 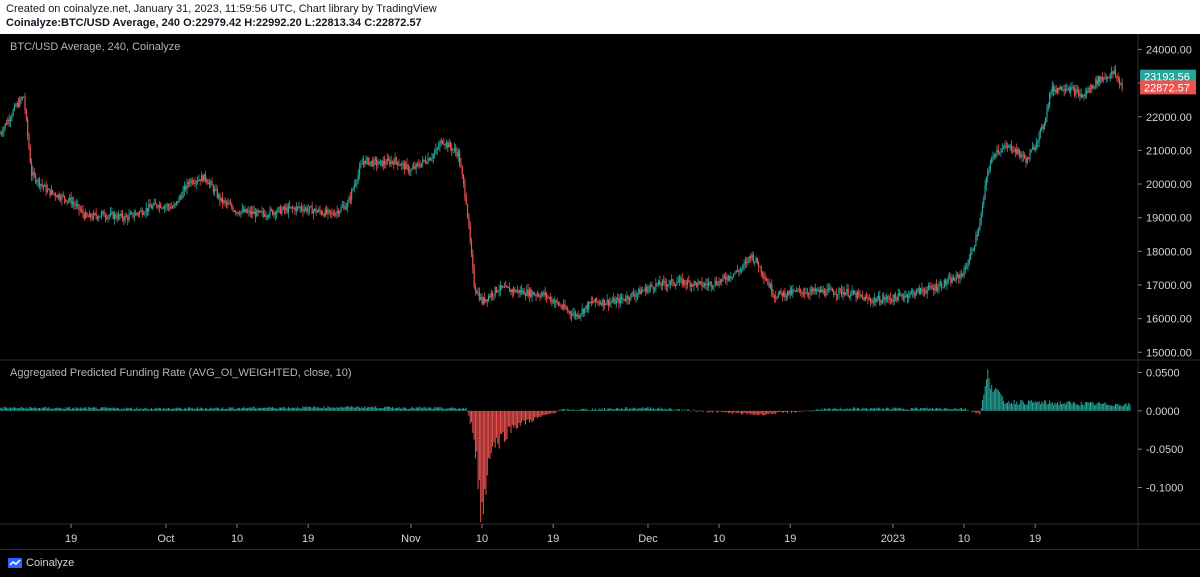 I want to click on time-tick-label: 10, so click(x=237, y=539).